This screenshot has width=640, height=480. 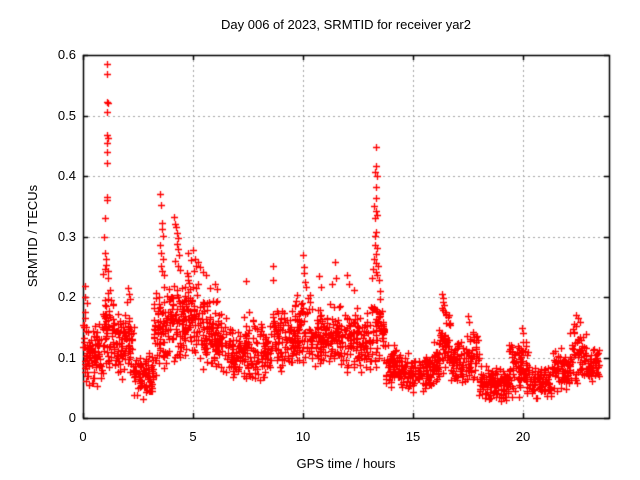 I want to click on y-tick-label: 0, so click(x=72, y=417).